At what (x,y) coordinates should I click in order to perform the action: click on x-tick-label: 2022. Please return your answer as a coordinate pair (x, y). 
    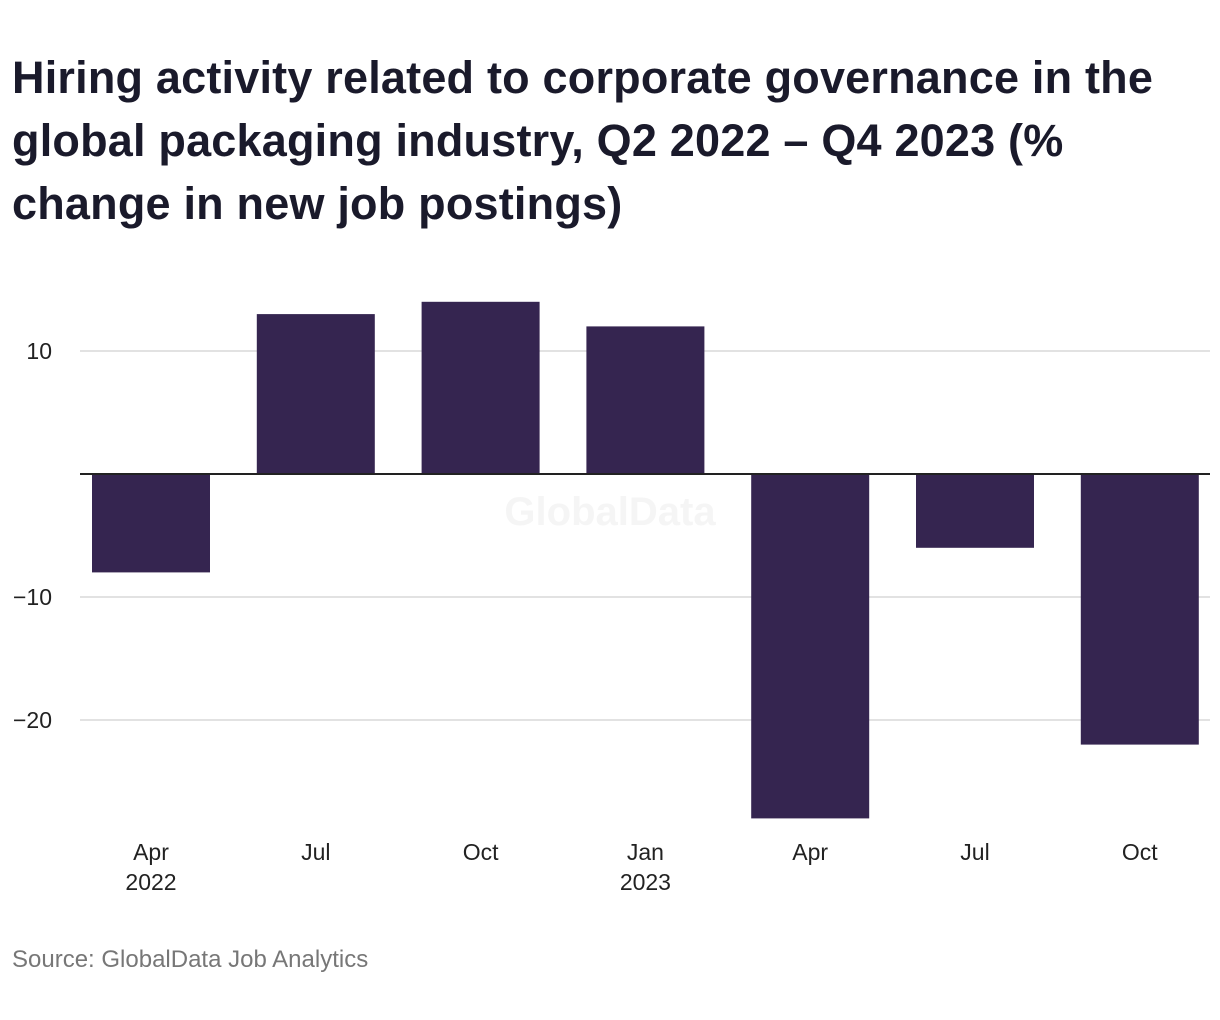
    Looking at the image, I should click on (150, 882).